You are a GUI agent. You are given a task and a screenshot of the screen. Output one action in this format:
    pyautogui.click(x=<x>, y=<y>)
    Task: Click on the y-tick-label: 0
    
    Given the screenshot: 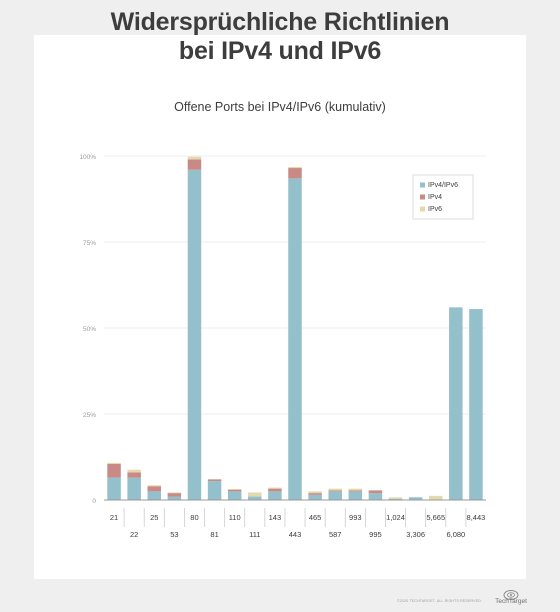 What is the action you would take?
    pyautogui.click(x=94, y=501)
    